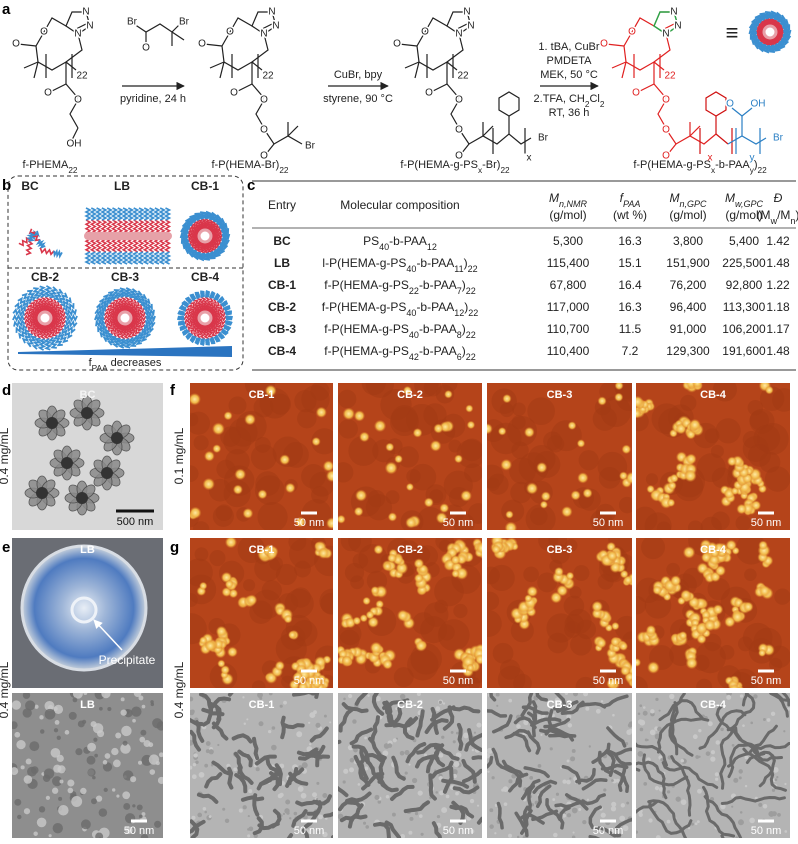 Image resolution: width=798 pixels, height=844 pixels. Describe the element at coordinates (778, 263) in the screenshot. I see `cell: 1.48` at that location.